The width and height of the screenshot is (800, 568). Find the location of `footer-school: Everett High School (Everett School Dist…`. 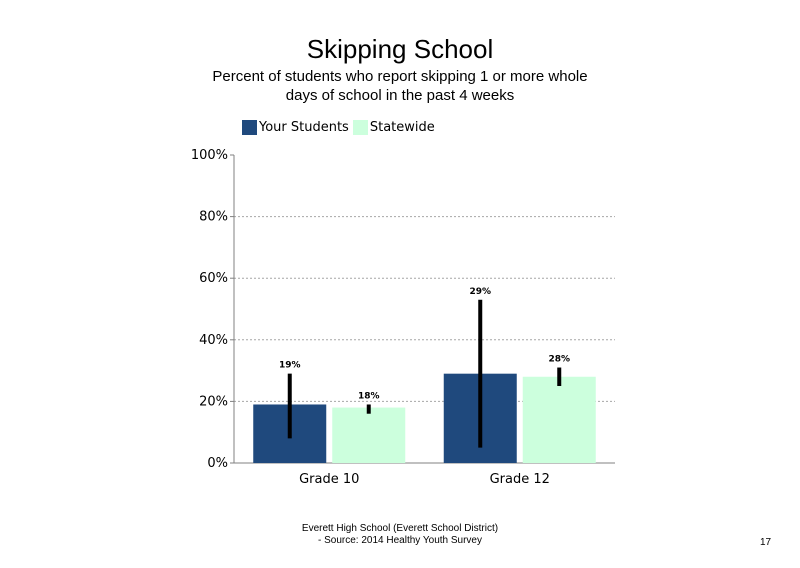

footer-school: Everett High School (Everett School Dist… is located at coordinates (400, 528).